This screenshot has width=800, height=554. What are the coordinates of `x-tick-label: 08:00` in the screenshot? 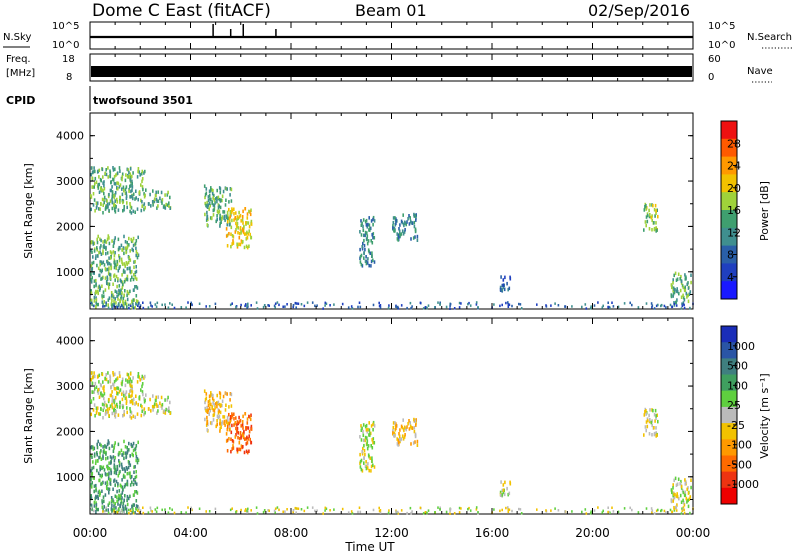 It's located at (291, 533).